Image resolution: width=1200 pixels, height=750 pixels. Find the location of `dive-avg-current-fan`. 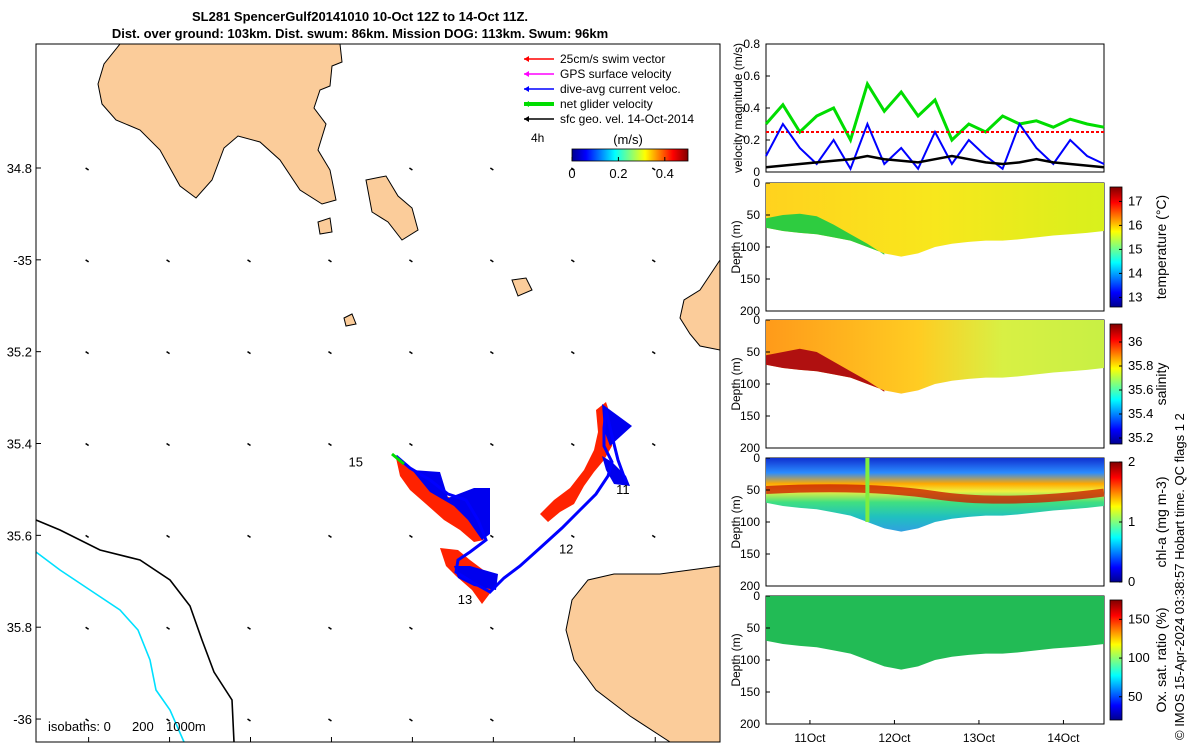

dive-avg-current-fan is located at coordinates (522, 497).